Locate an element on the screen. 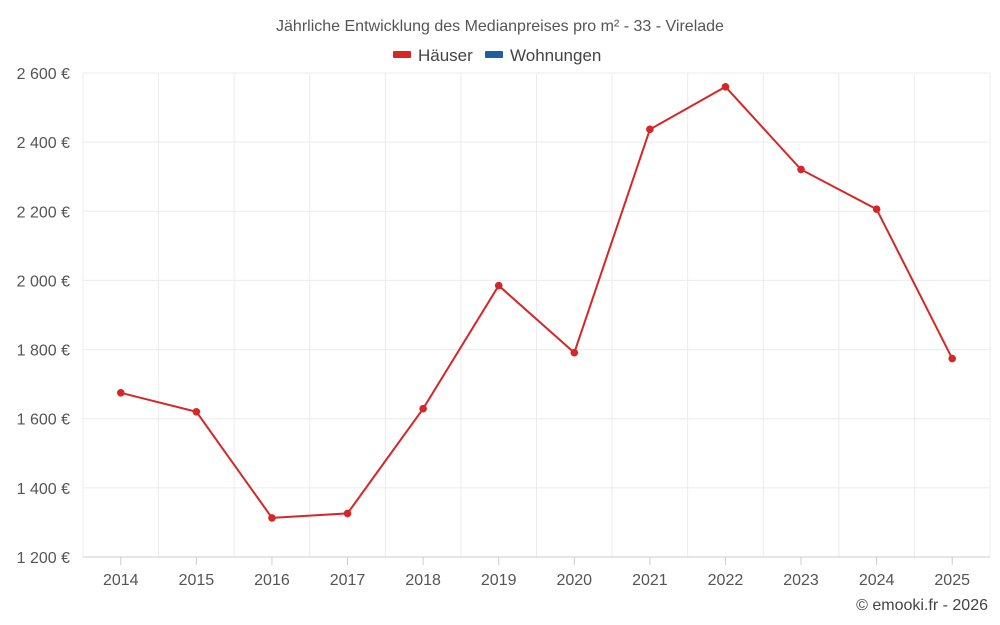  data-point-2025 is located at coordinates (952, 358).